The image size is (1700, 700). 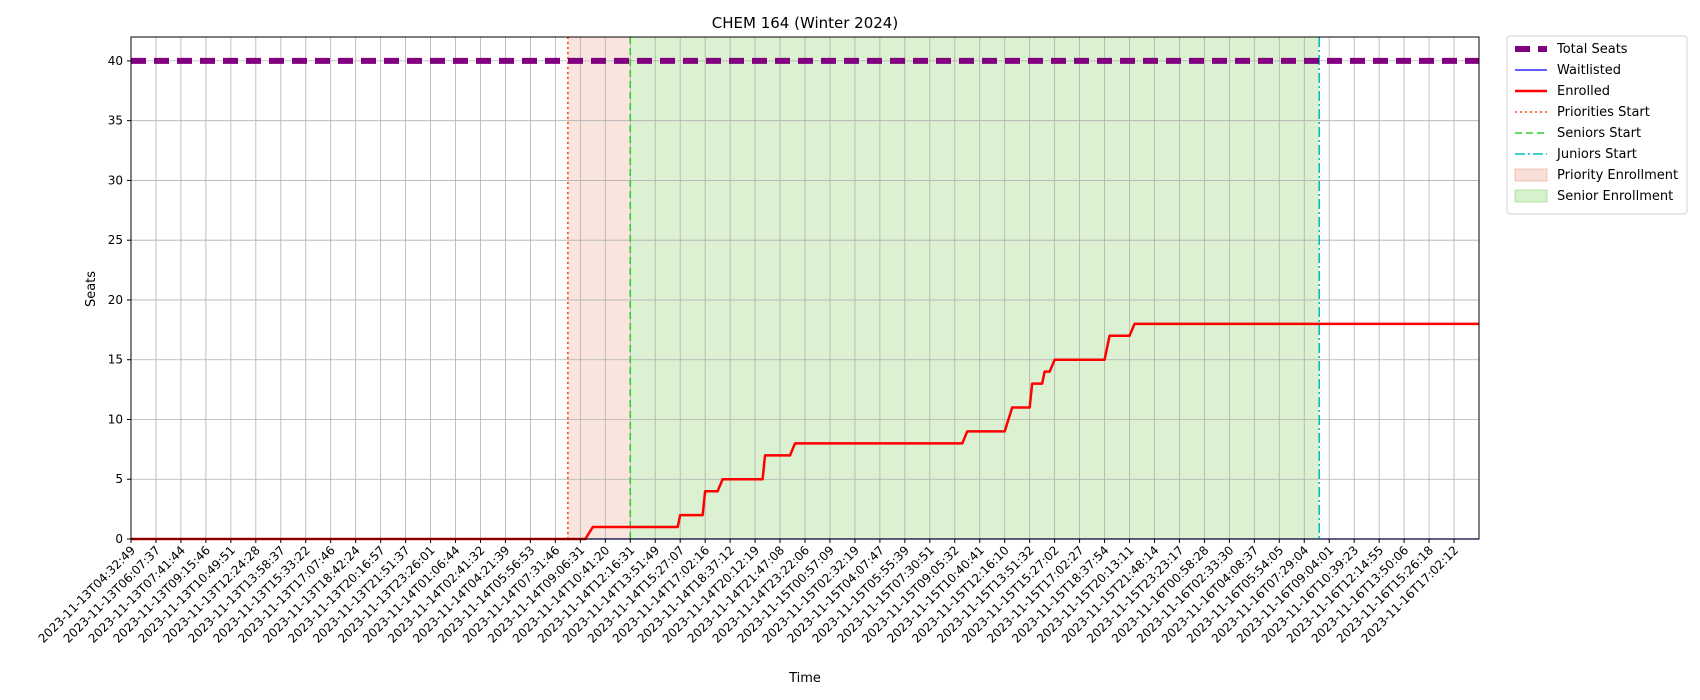 I want to click on chart-title: CHEM 164 (Winter 2024), so click(x=805, y=23).